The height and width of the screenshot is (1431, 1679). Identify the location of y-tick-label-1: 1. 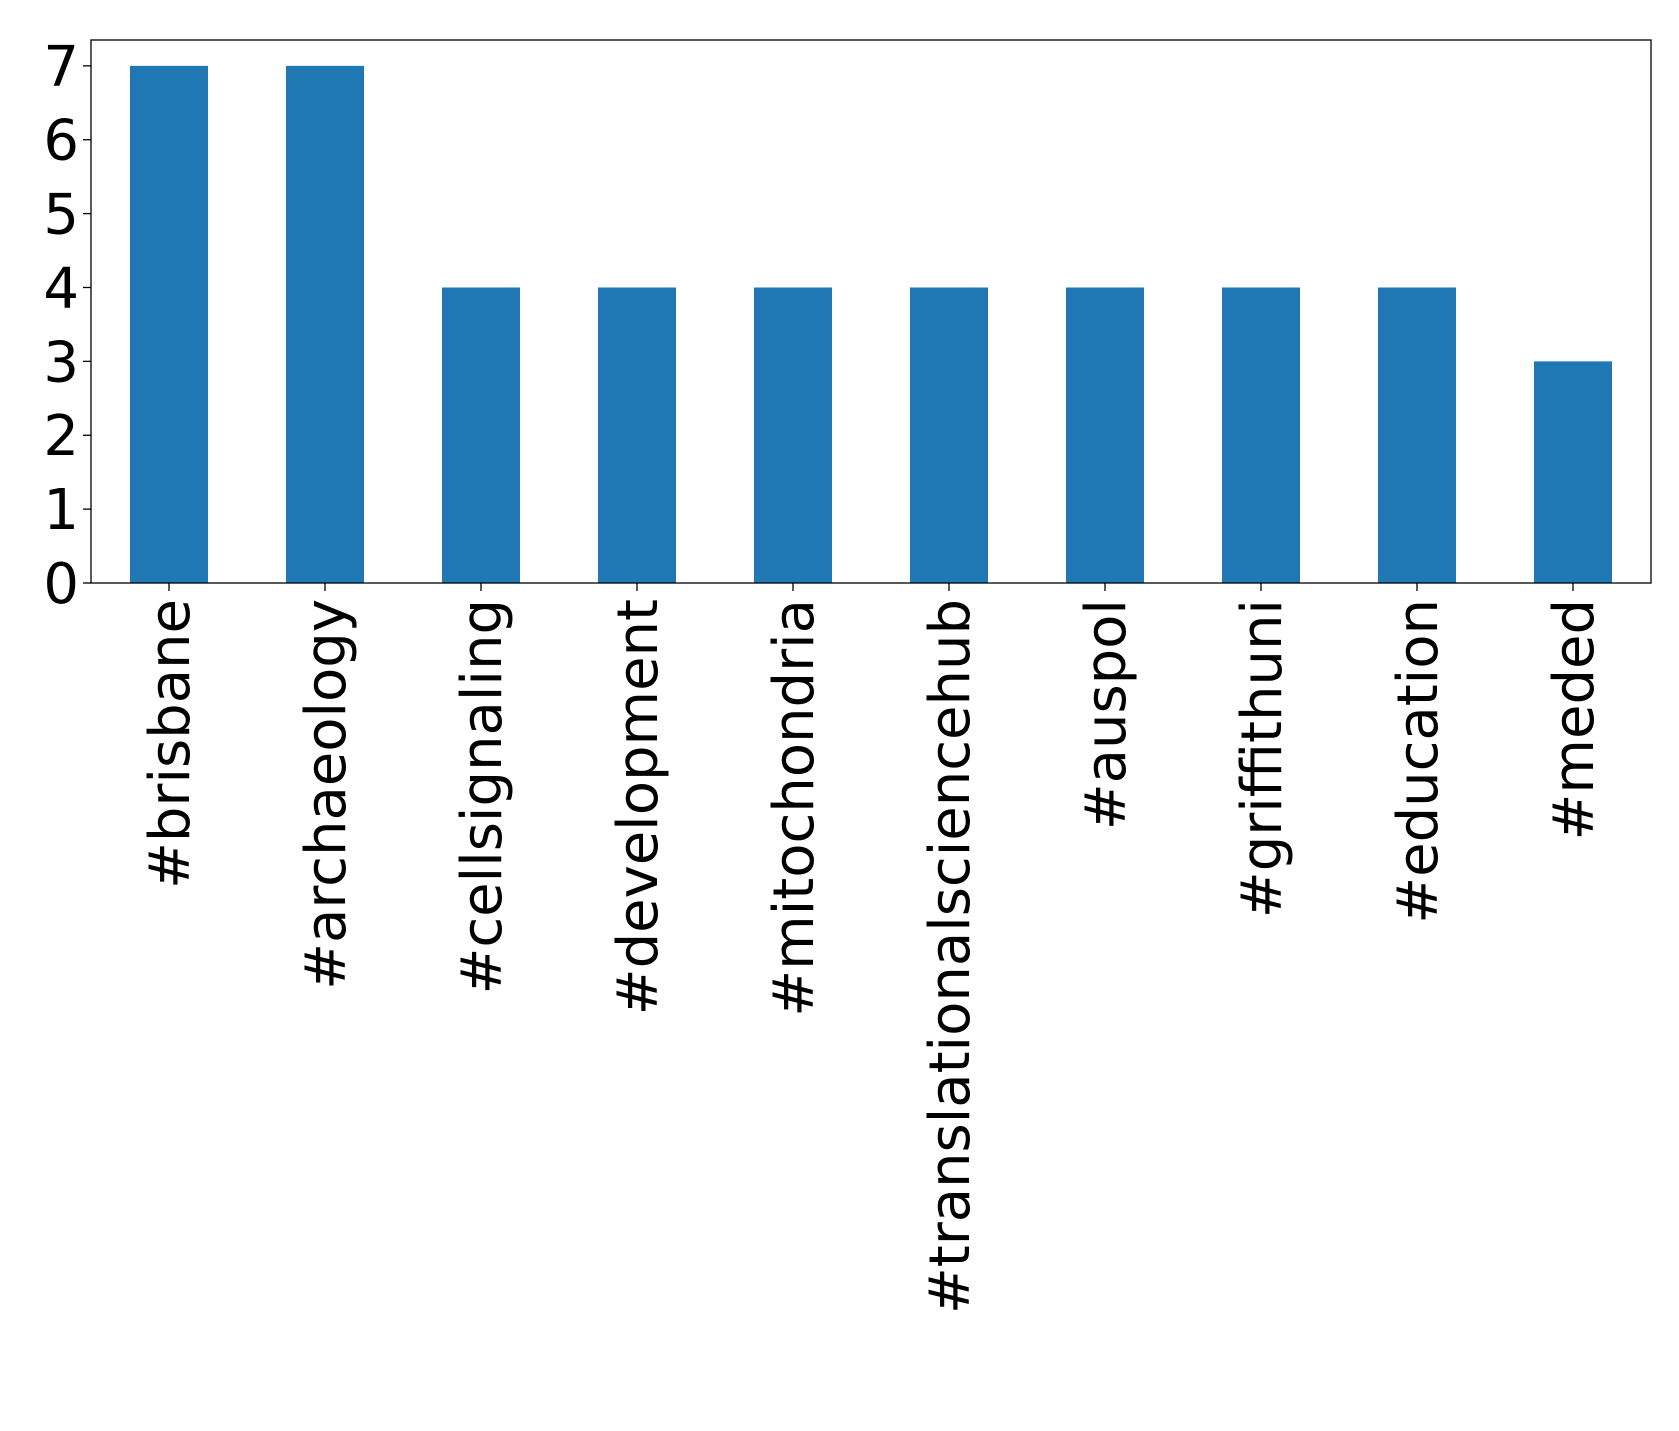
(61, 510).